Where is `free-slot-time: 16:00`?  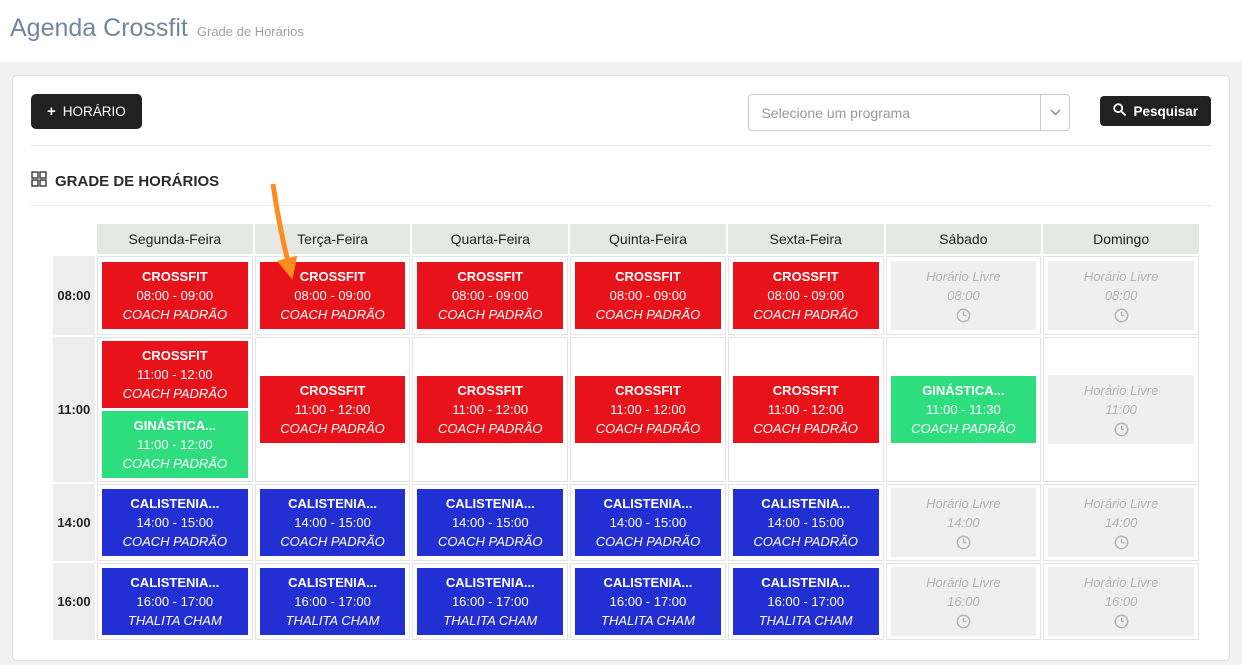 free-slot-time: 16:00 is located at coordinates (1121, 601).